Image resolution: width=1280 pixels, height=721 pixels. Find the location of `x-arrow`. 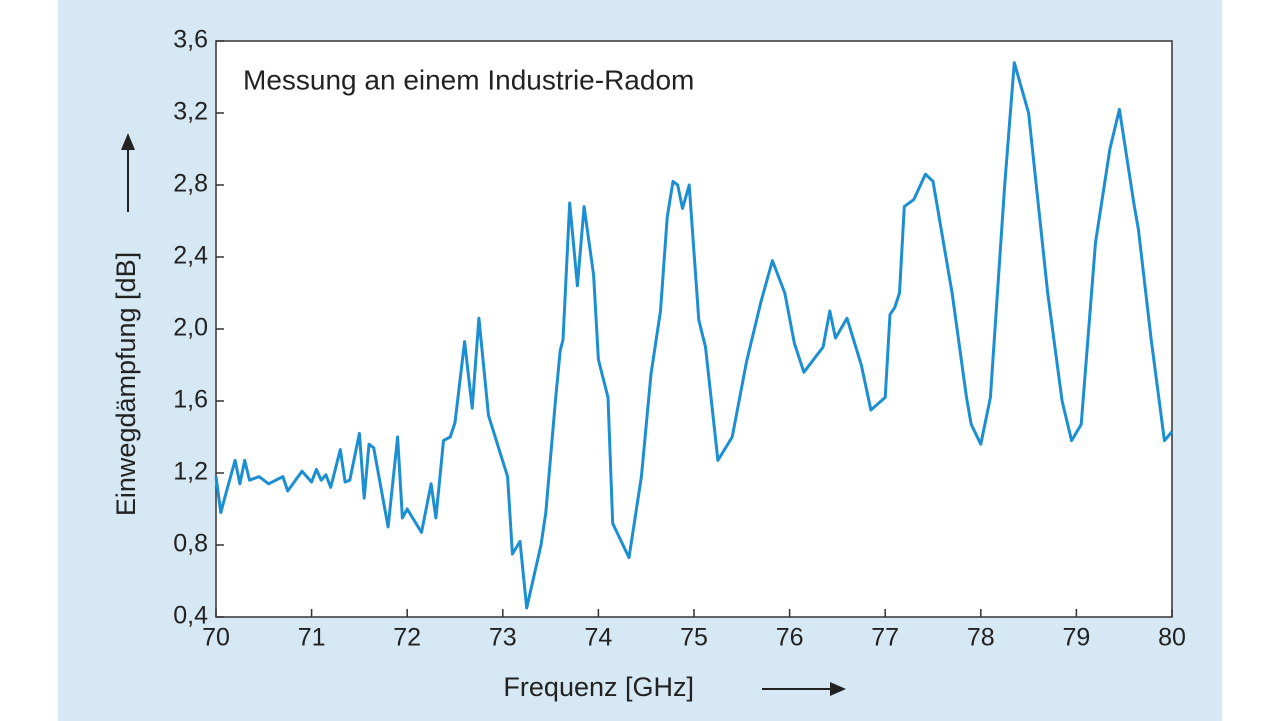

x-arrow is located at coordinates (804, 689).